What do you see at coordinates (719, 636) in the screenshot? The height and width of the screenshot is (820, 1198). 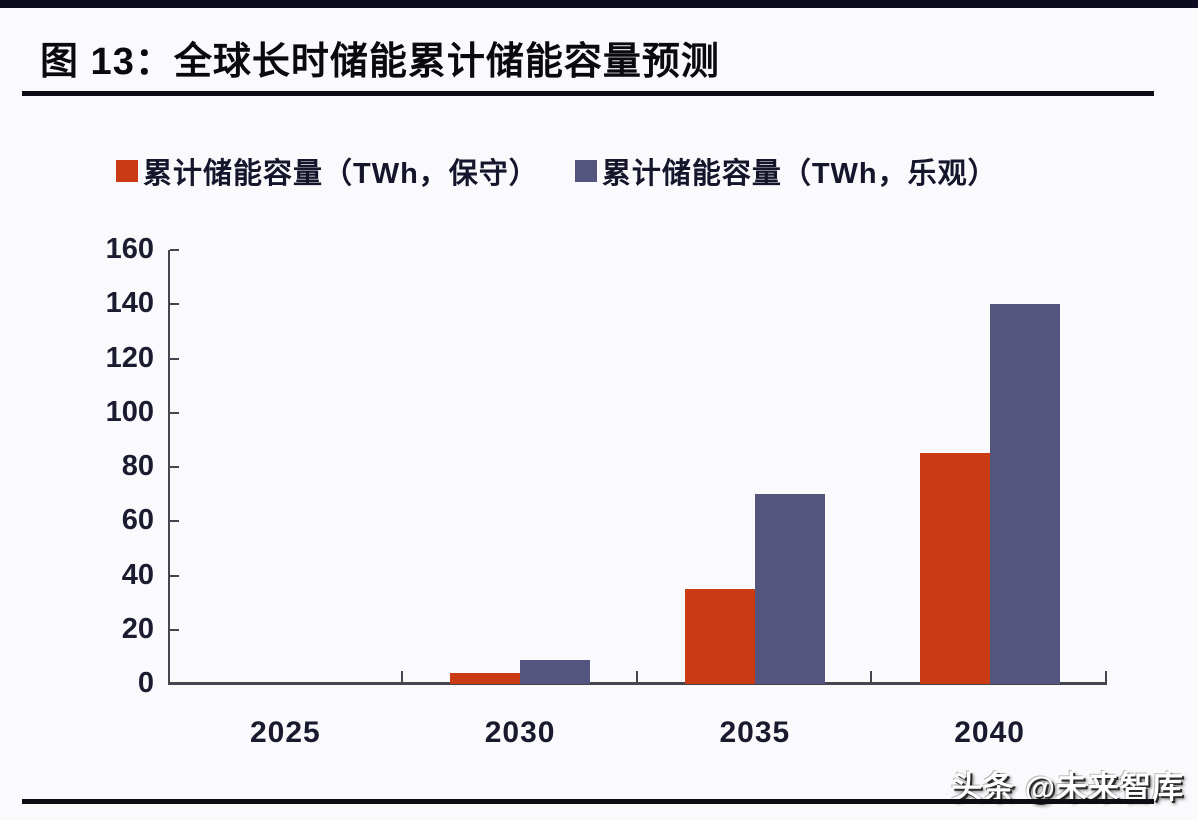 I see `bar-conservative-2035` at bounding box center [719, 636].